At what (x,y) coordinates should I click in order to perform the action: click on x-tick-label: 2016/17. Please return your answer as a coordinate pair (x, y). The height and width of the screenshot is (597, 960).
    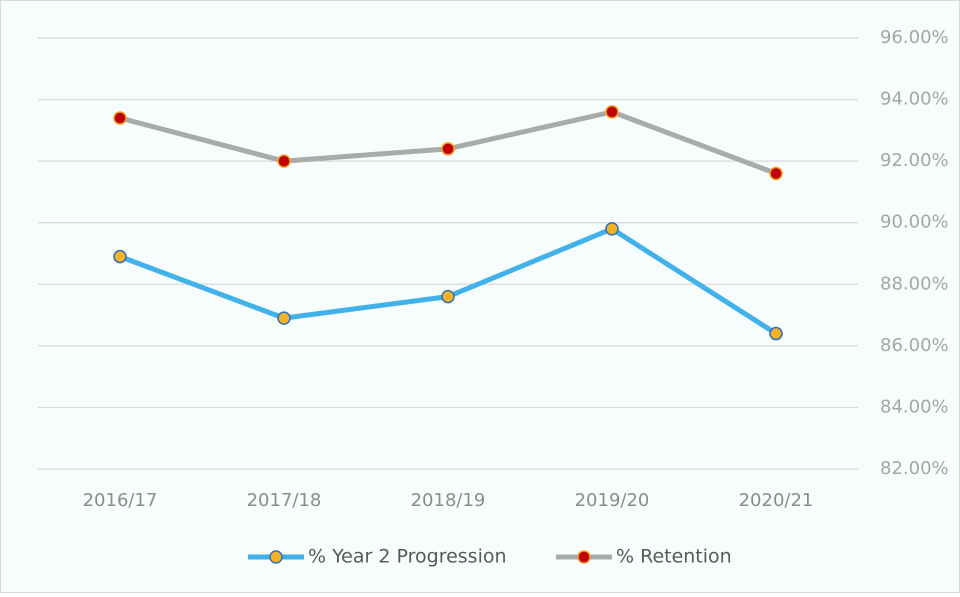
    Looking at the image, I should click on (120, 500).